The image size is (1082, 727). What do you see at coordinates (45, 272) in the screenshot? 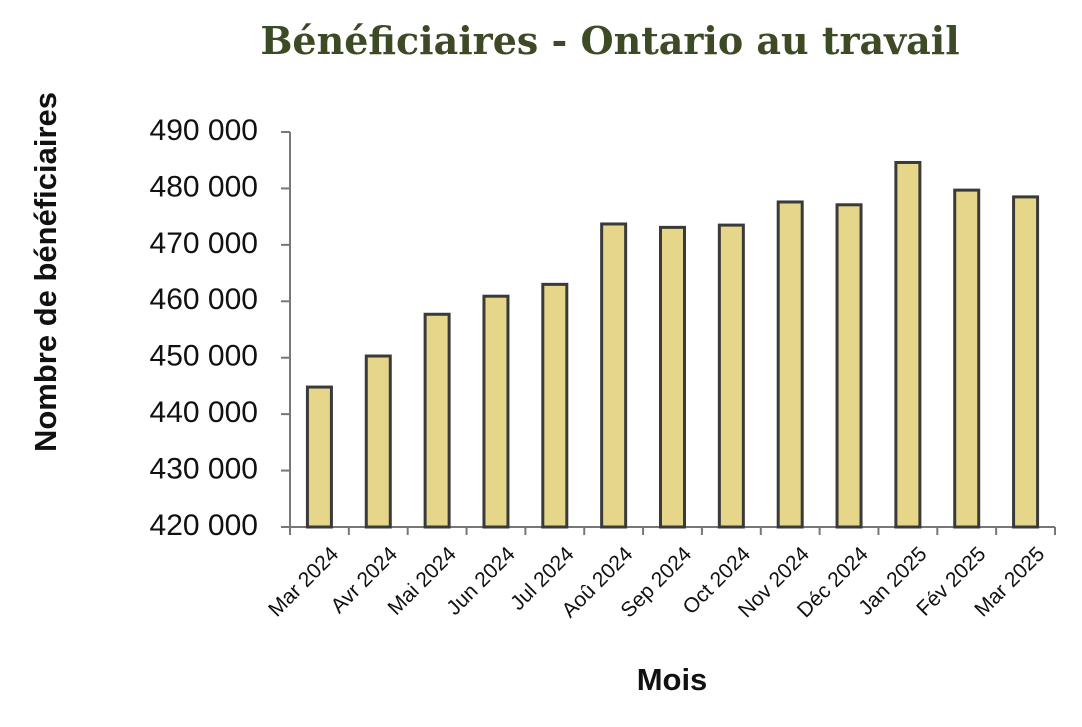
I see `y-axis-title: Nombre de bénéficiaires` at bounding box center [45, 272].